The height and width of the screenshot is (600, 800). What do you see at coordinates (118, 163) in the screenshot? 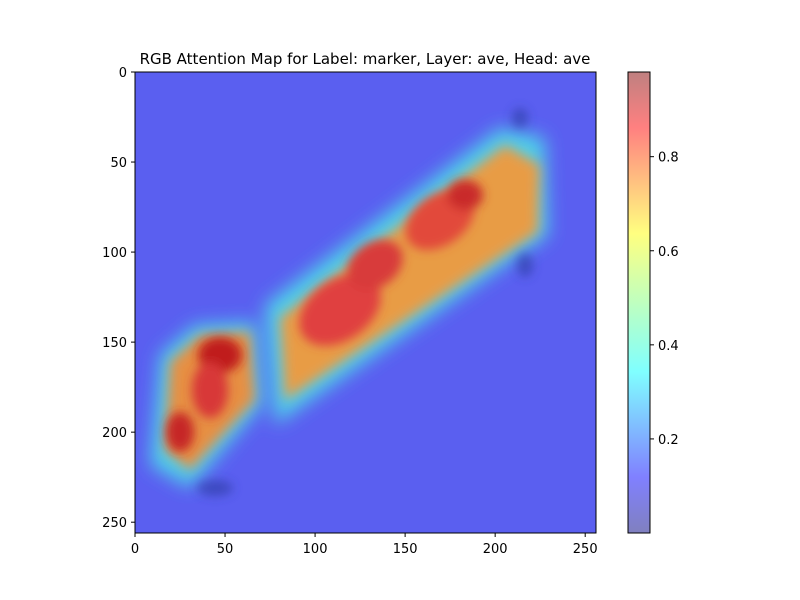
I see `y-tick-label: 50` at bounding box center [118, 163].